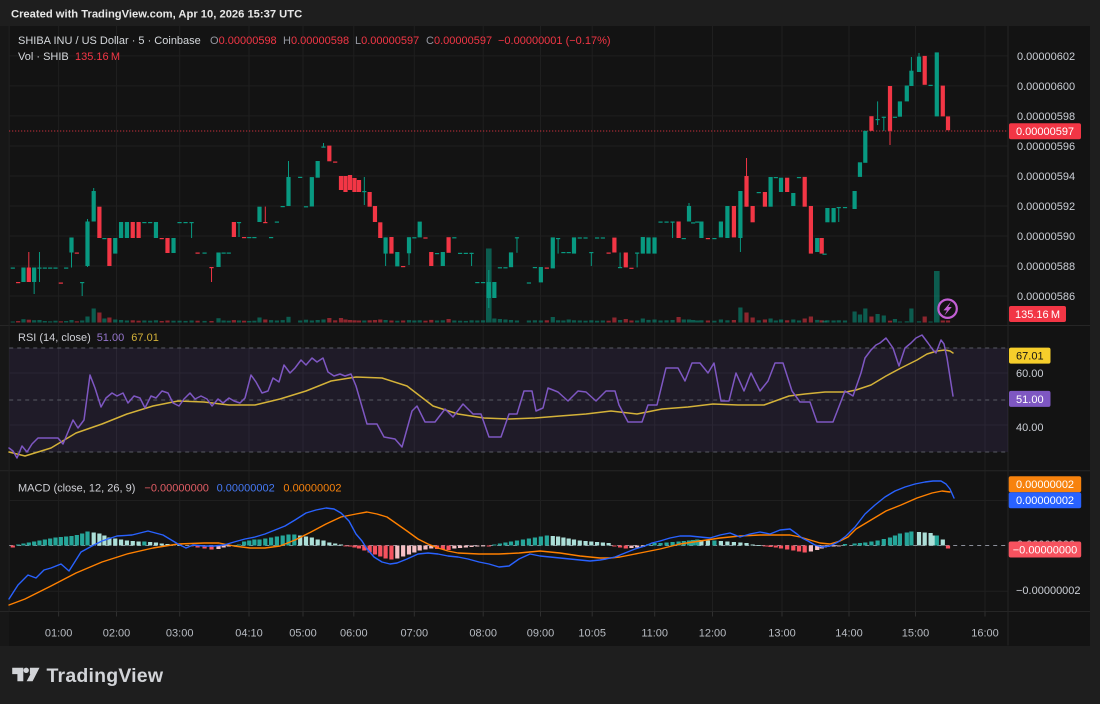 The height and width of the screenshot is (704, 1100). Describe the element at coordinates (782, 634) in the screenshot. I see `svg-text: 13:00` at that location.